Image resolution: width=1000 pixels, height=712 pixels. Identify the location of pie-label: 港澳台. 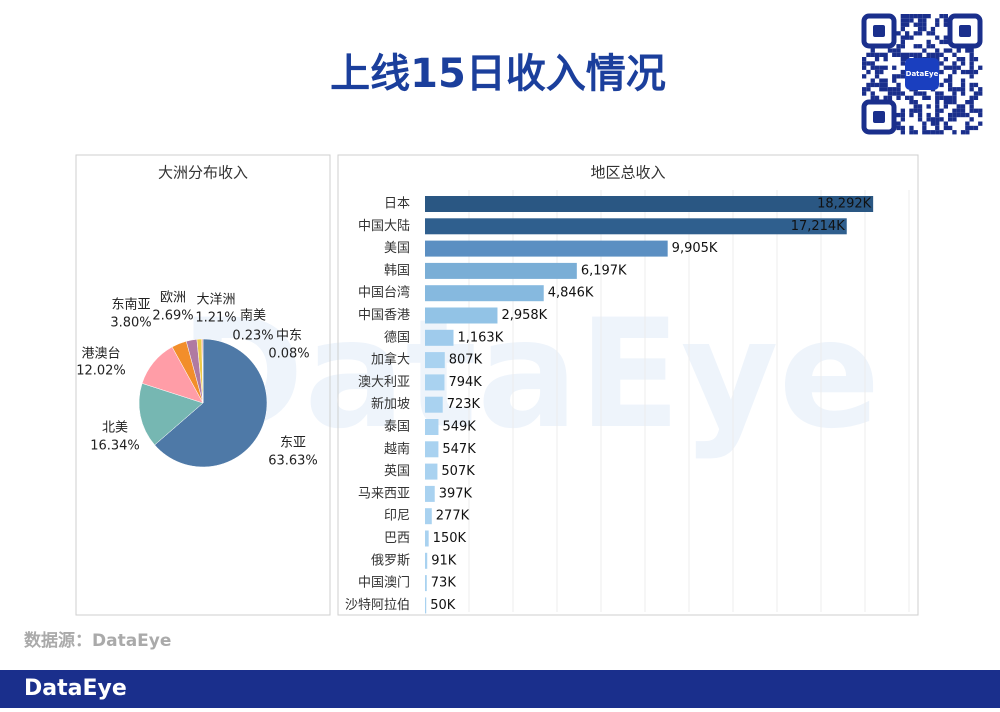
(100, 354).